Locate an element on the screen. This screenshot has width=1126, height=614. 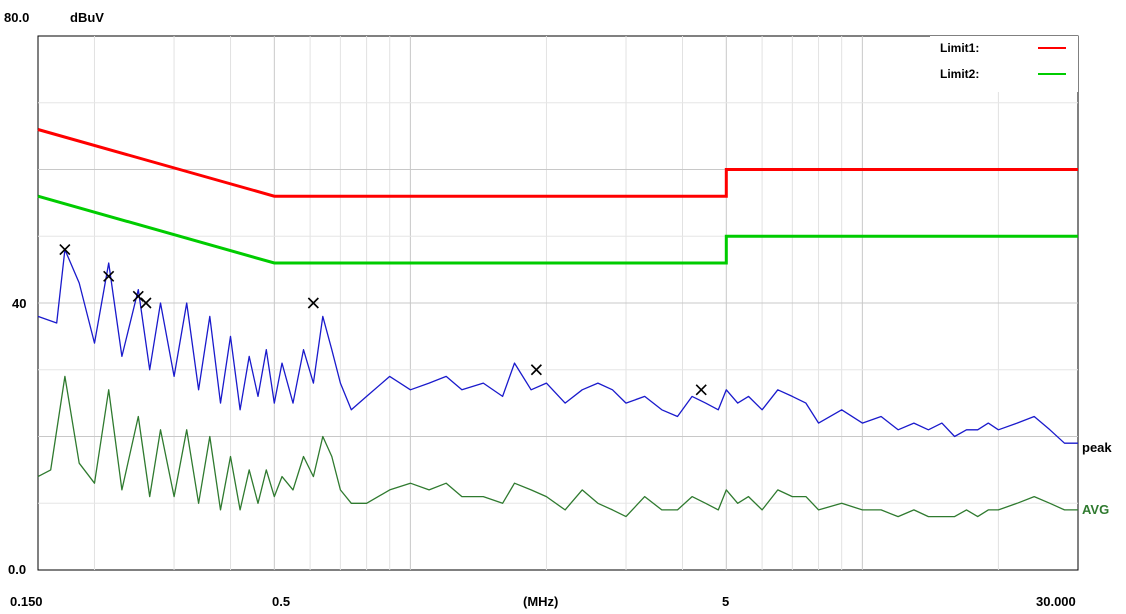
x-tick-0: 0.150 is located at coordinates (26, 601).